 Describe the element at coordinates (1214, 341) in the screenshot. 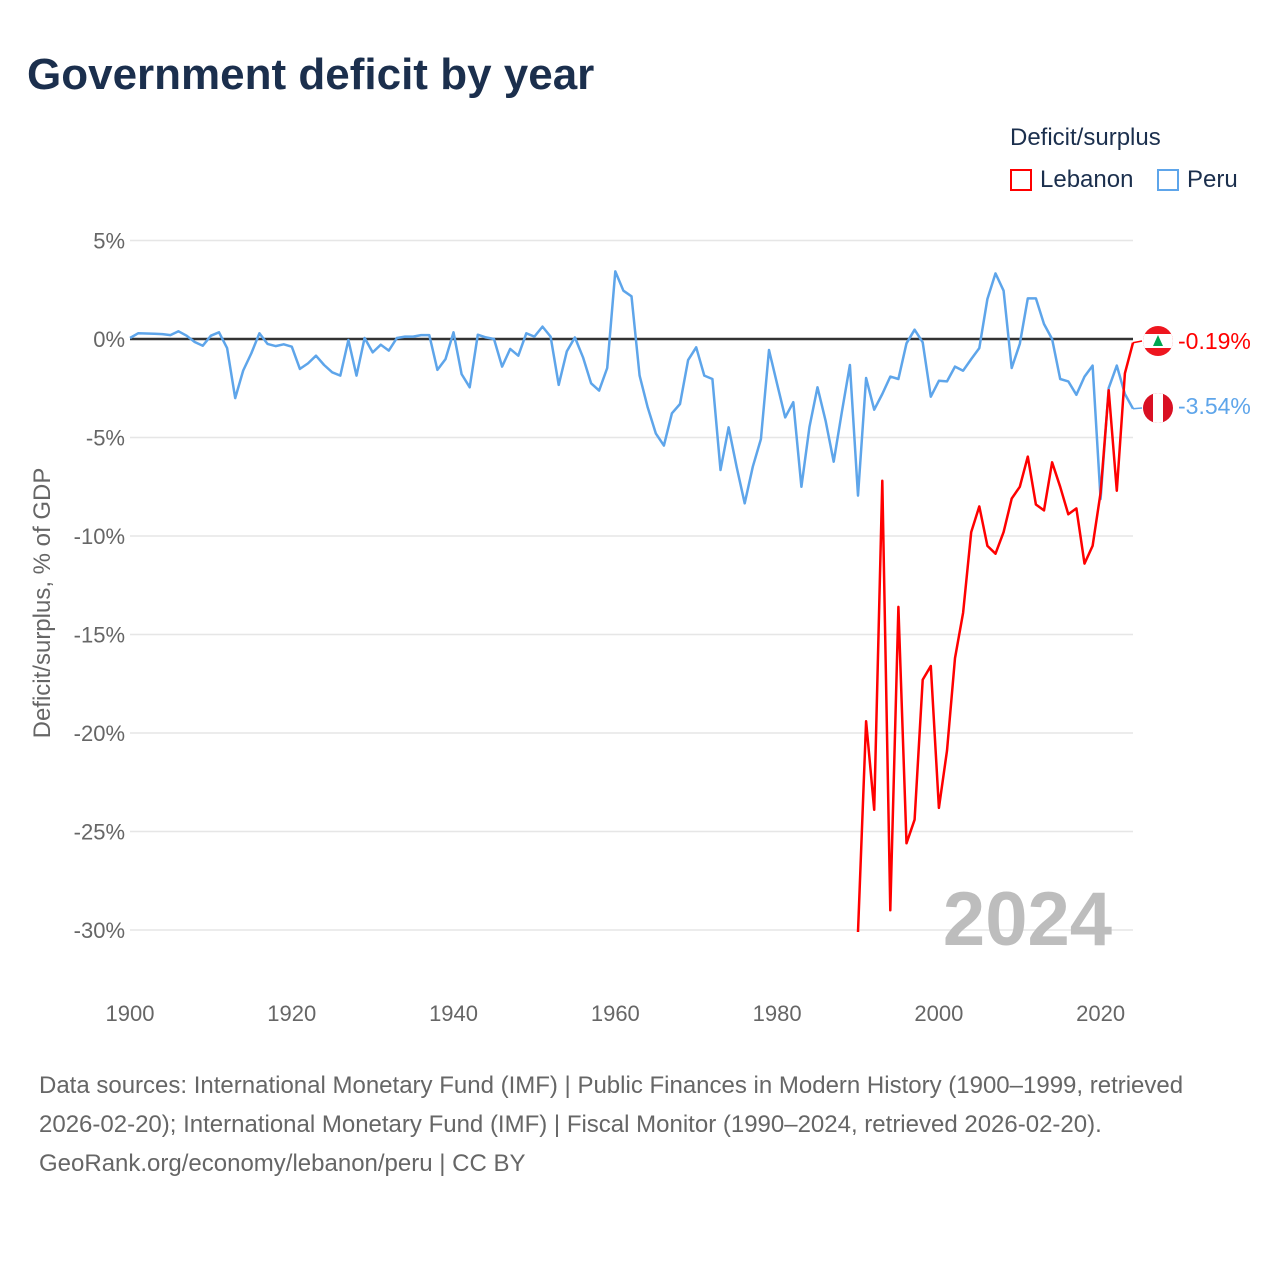

I see `end-label-lebanon: -0.19%` at that location.